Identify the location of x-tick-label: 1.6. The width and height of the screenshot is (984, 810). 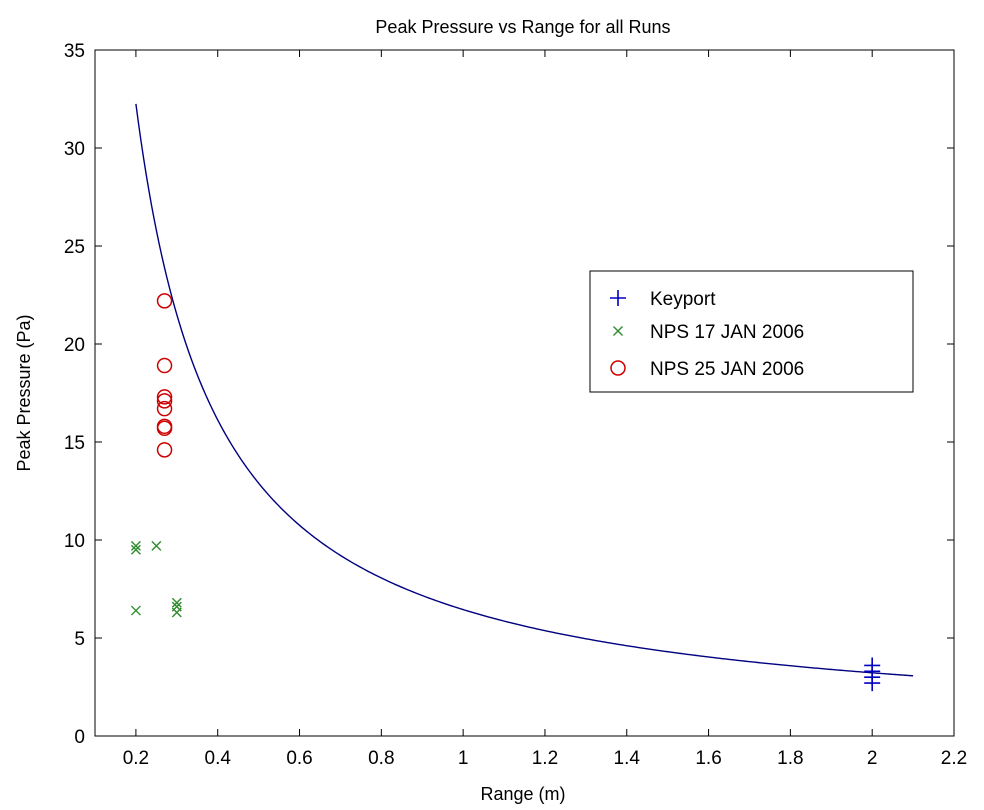
(708, 758).